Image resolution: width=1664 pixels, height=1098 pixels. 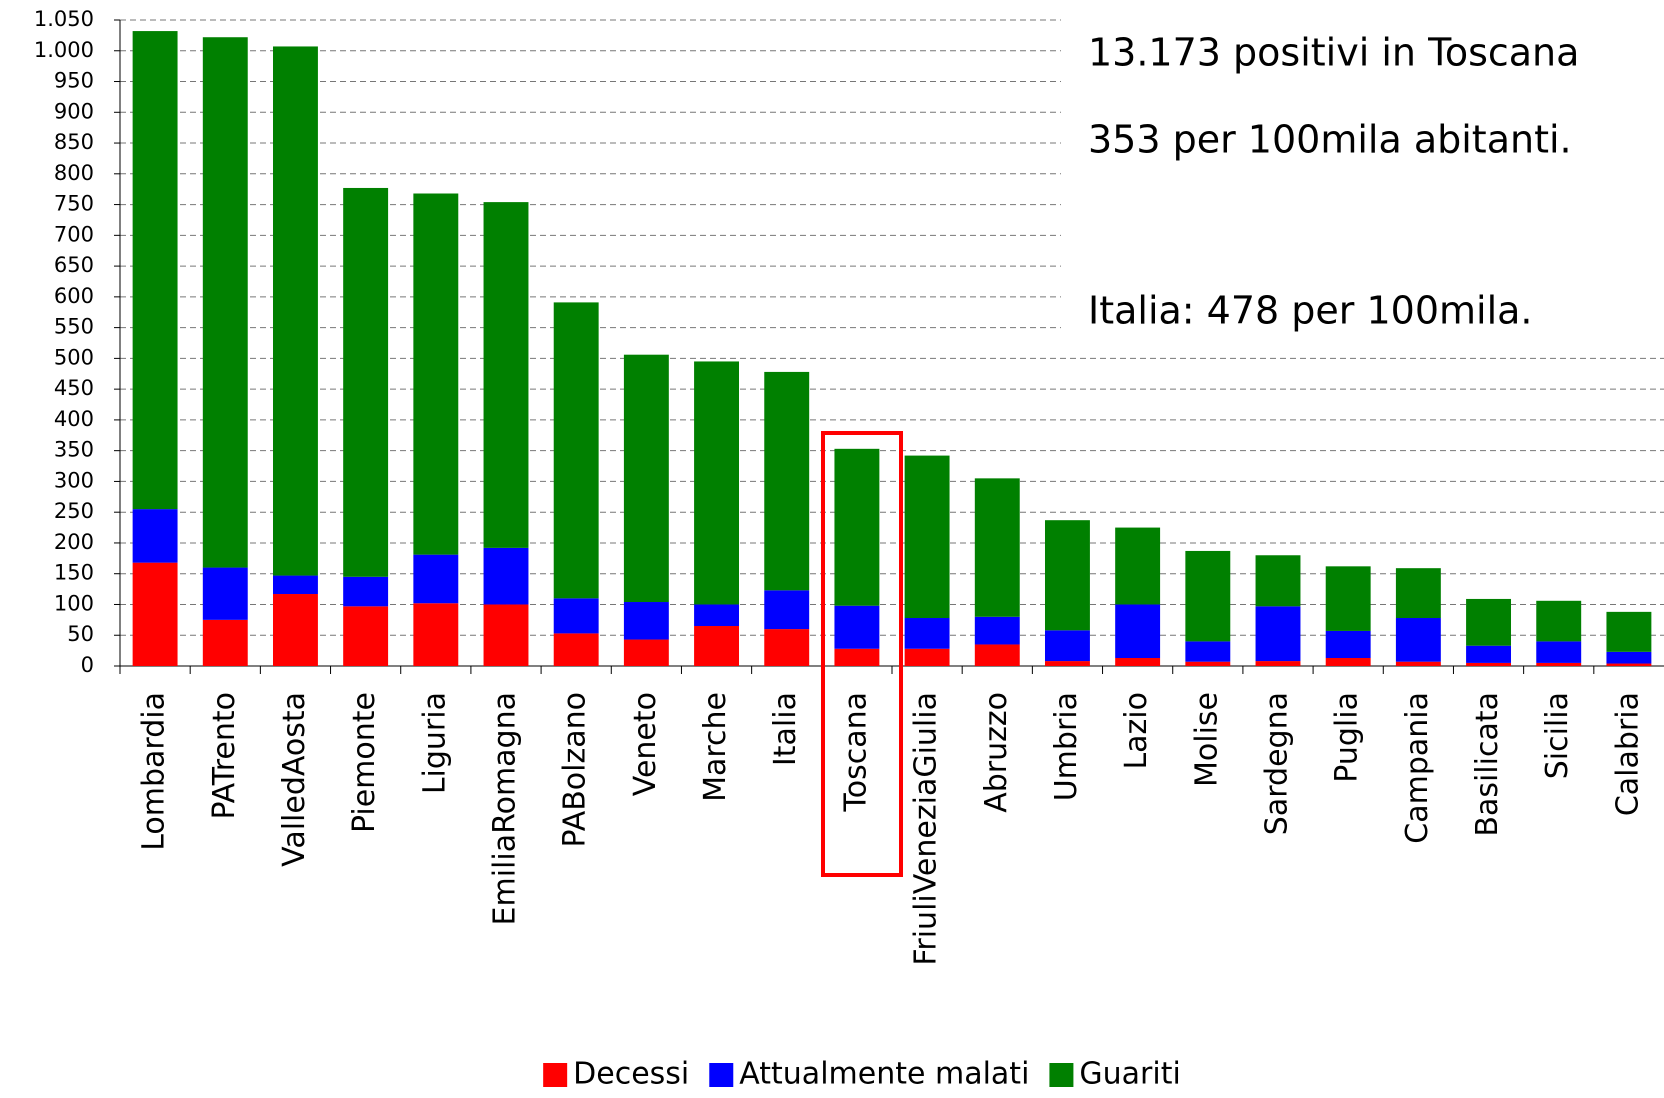 I want to click on y-tick-label: 0, so click(x=87, y=665).